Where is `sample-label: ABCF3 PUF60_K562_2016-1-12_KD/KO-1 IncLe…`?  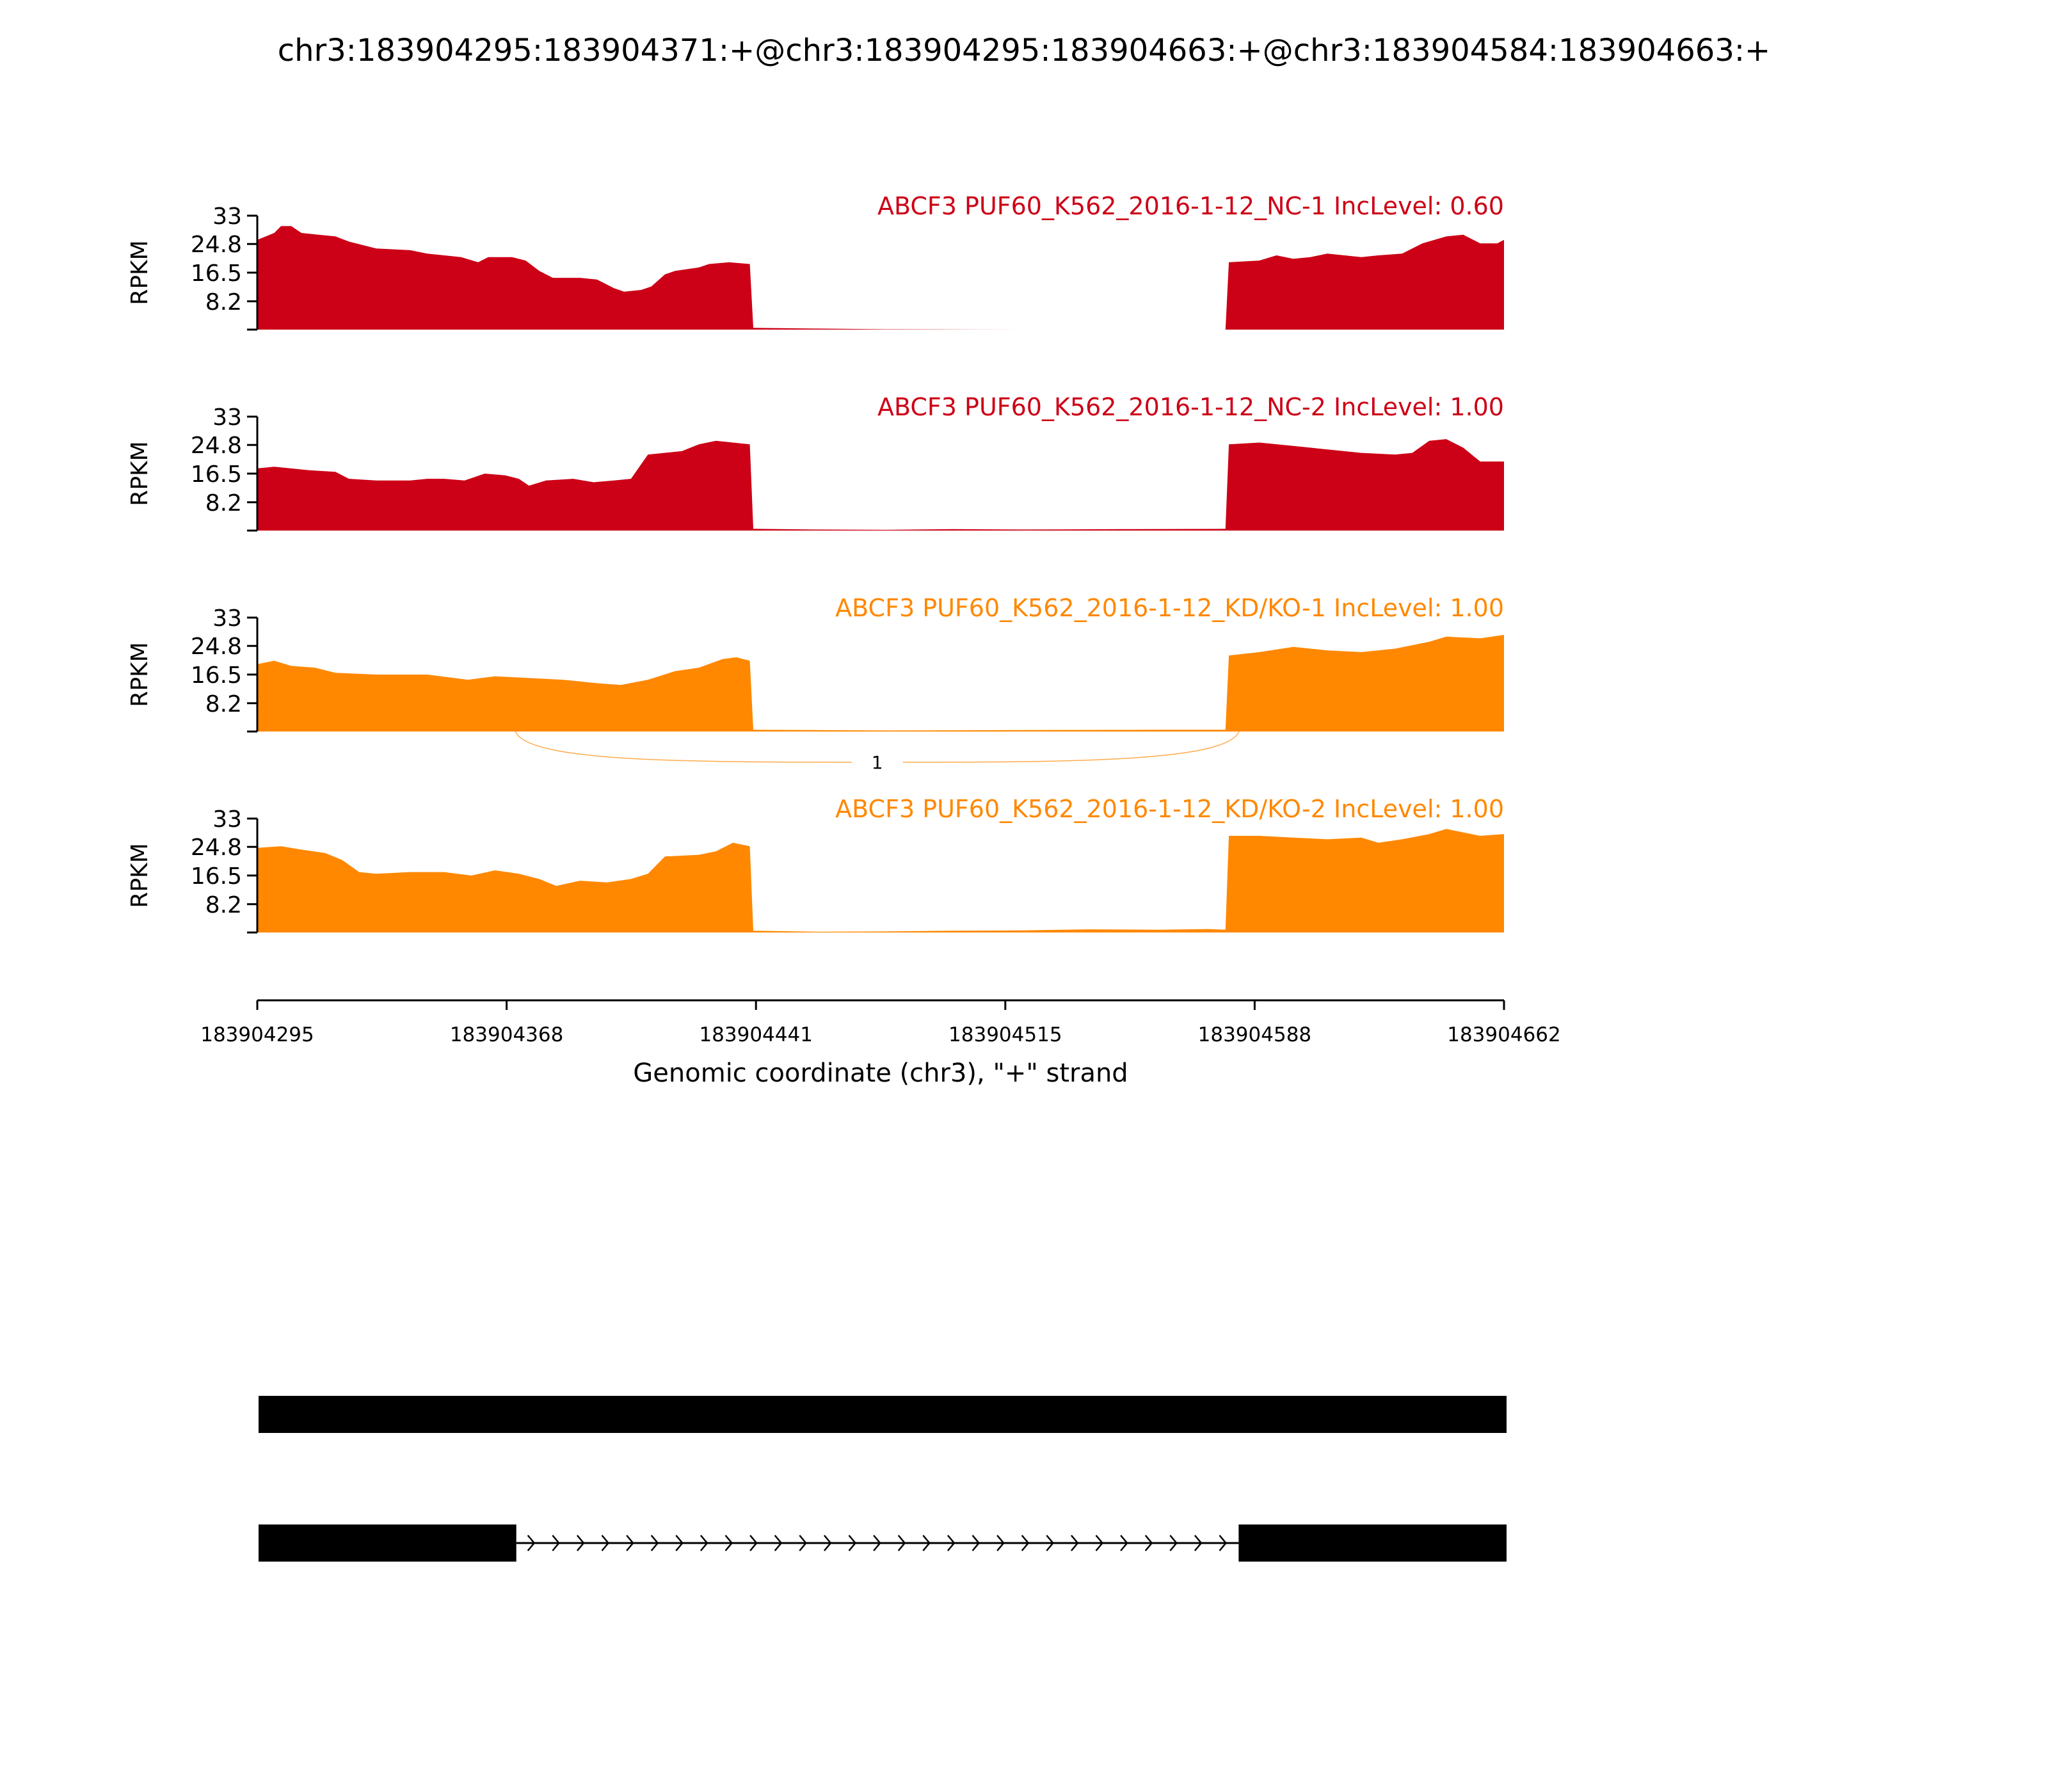
sample-label: ABCF3 PUF60_K562_2016-1-12_KD/KO-1 IncLe… is located at coordinates (1169, 608).